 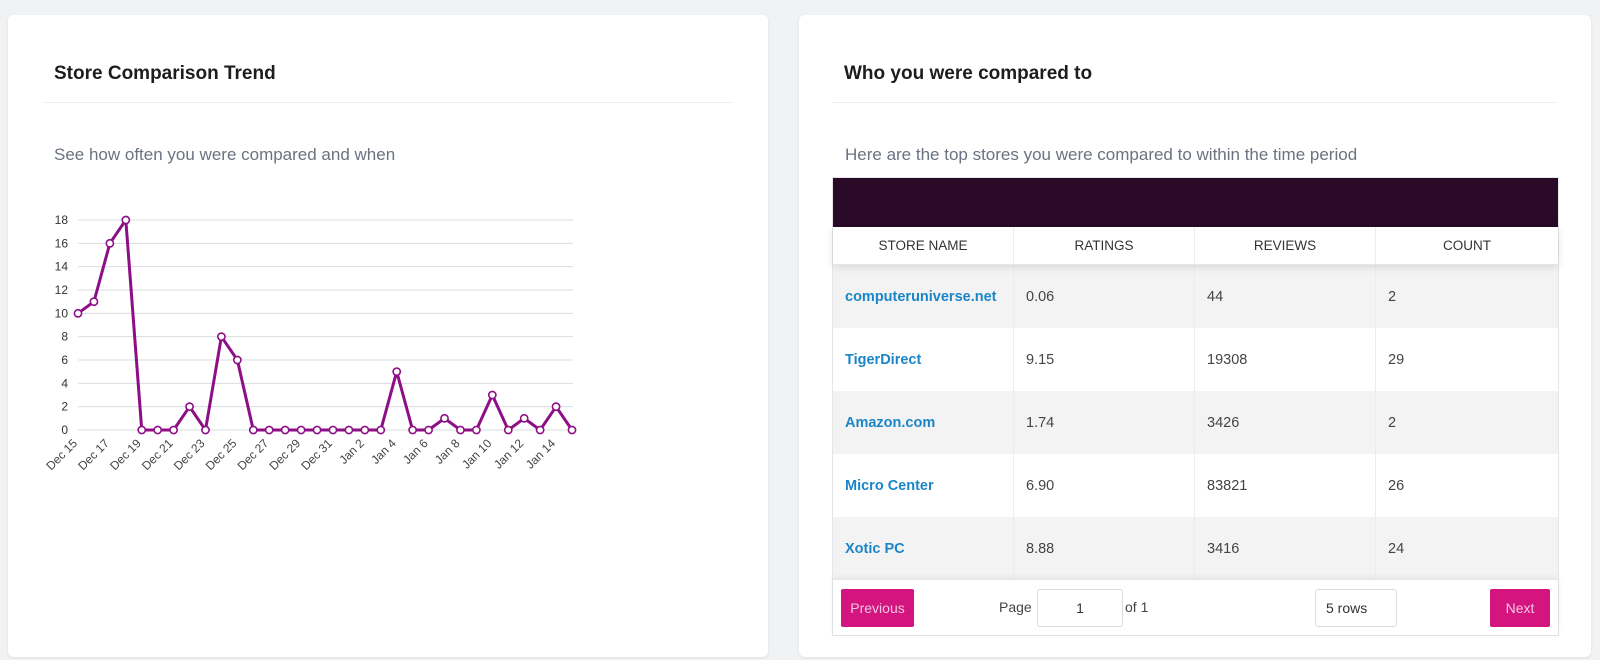 What do you see at coordinates (923, 359) in the screenshot?
I see `store-name-link: TigerDirect` at bounding box center [923, 359].